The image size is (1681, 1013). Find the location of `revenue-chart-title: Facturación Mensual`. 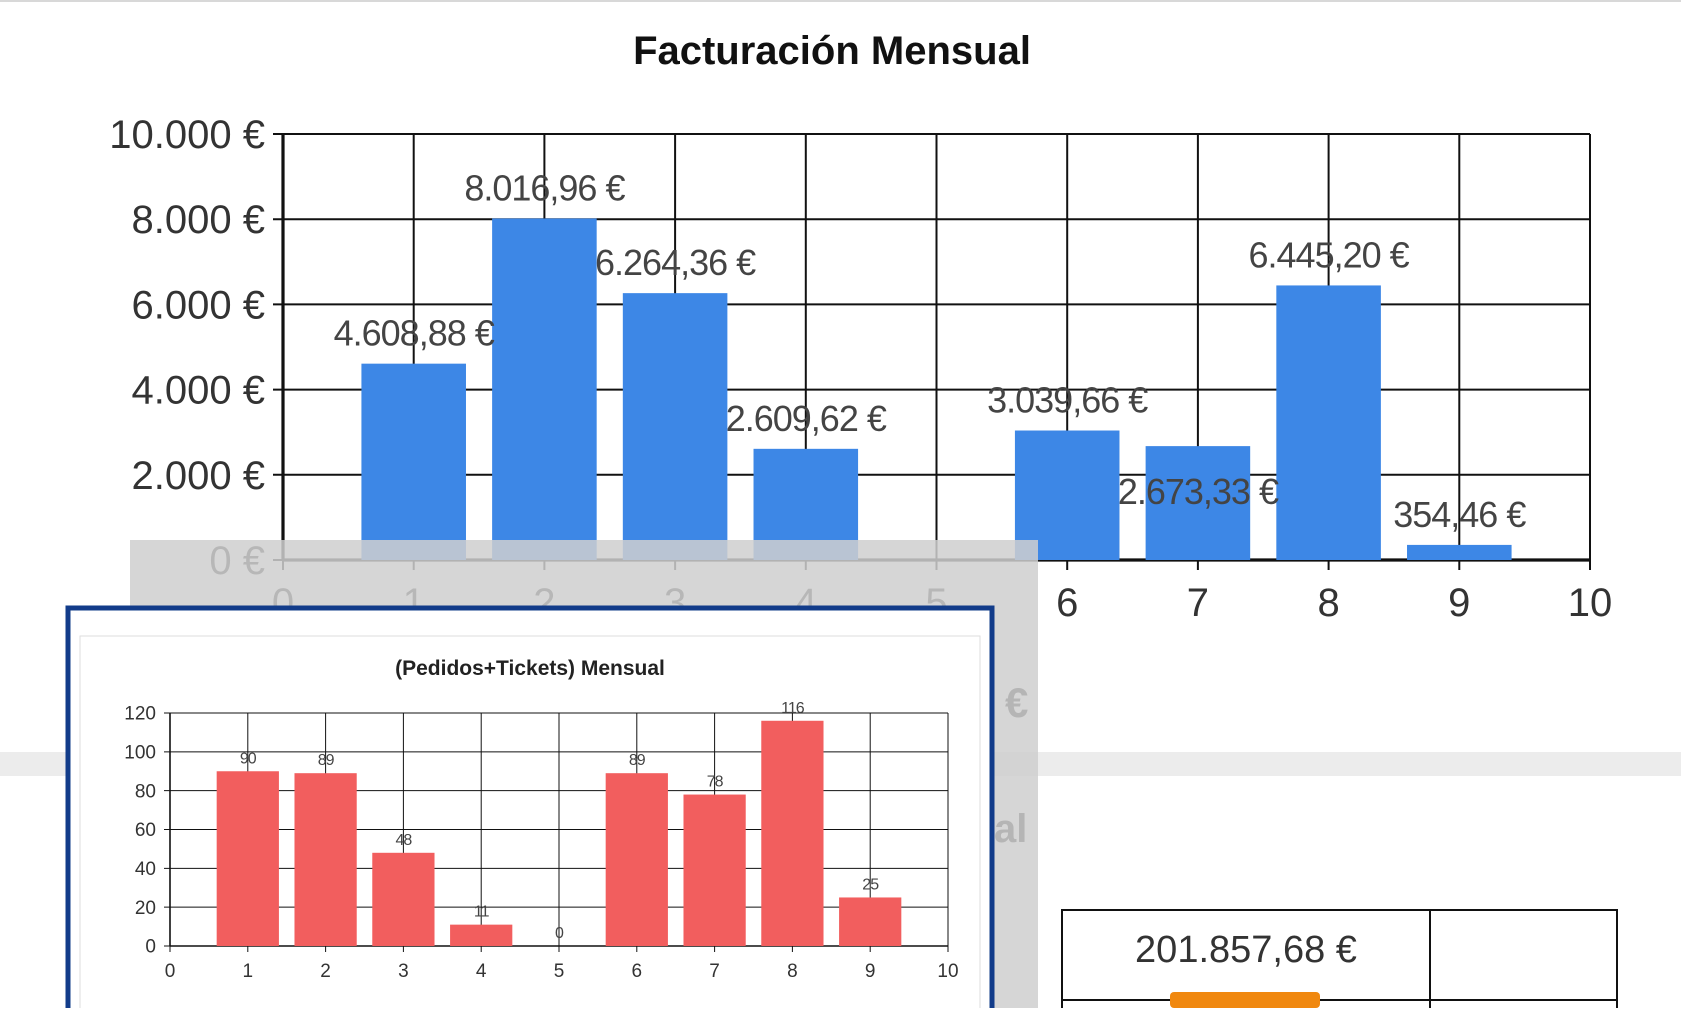

revenue-chart-title: Facturación Mensual is located at coordinates (832, 51).